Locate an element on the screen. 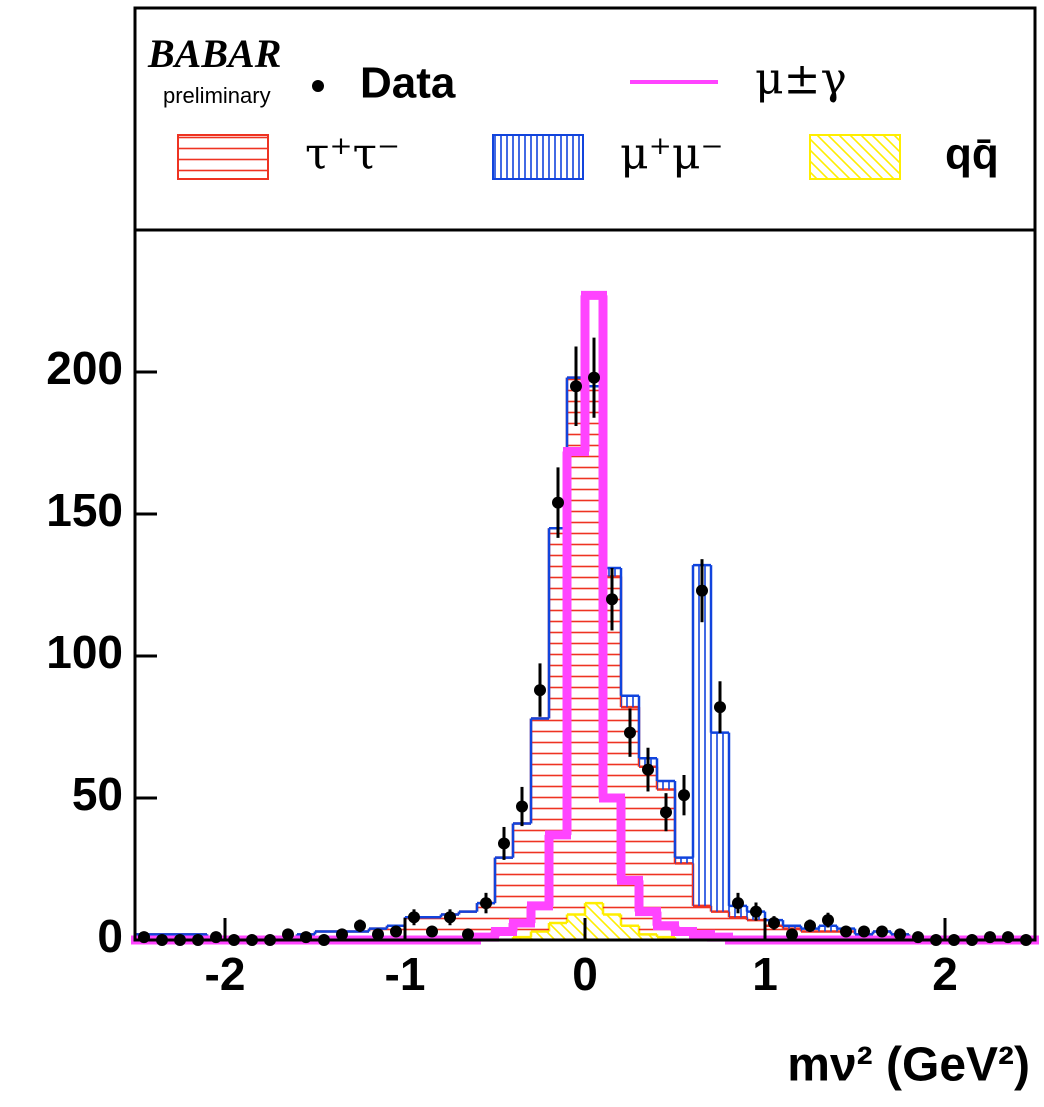  y-tick-label: 0 is located at coordinates (110, 936).